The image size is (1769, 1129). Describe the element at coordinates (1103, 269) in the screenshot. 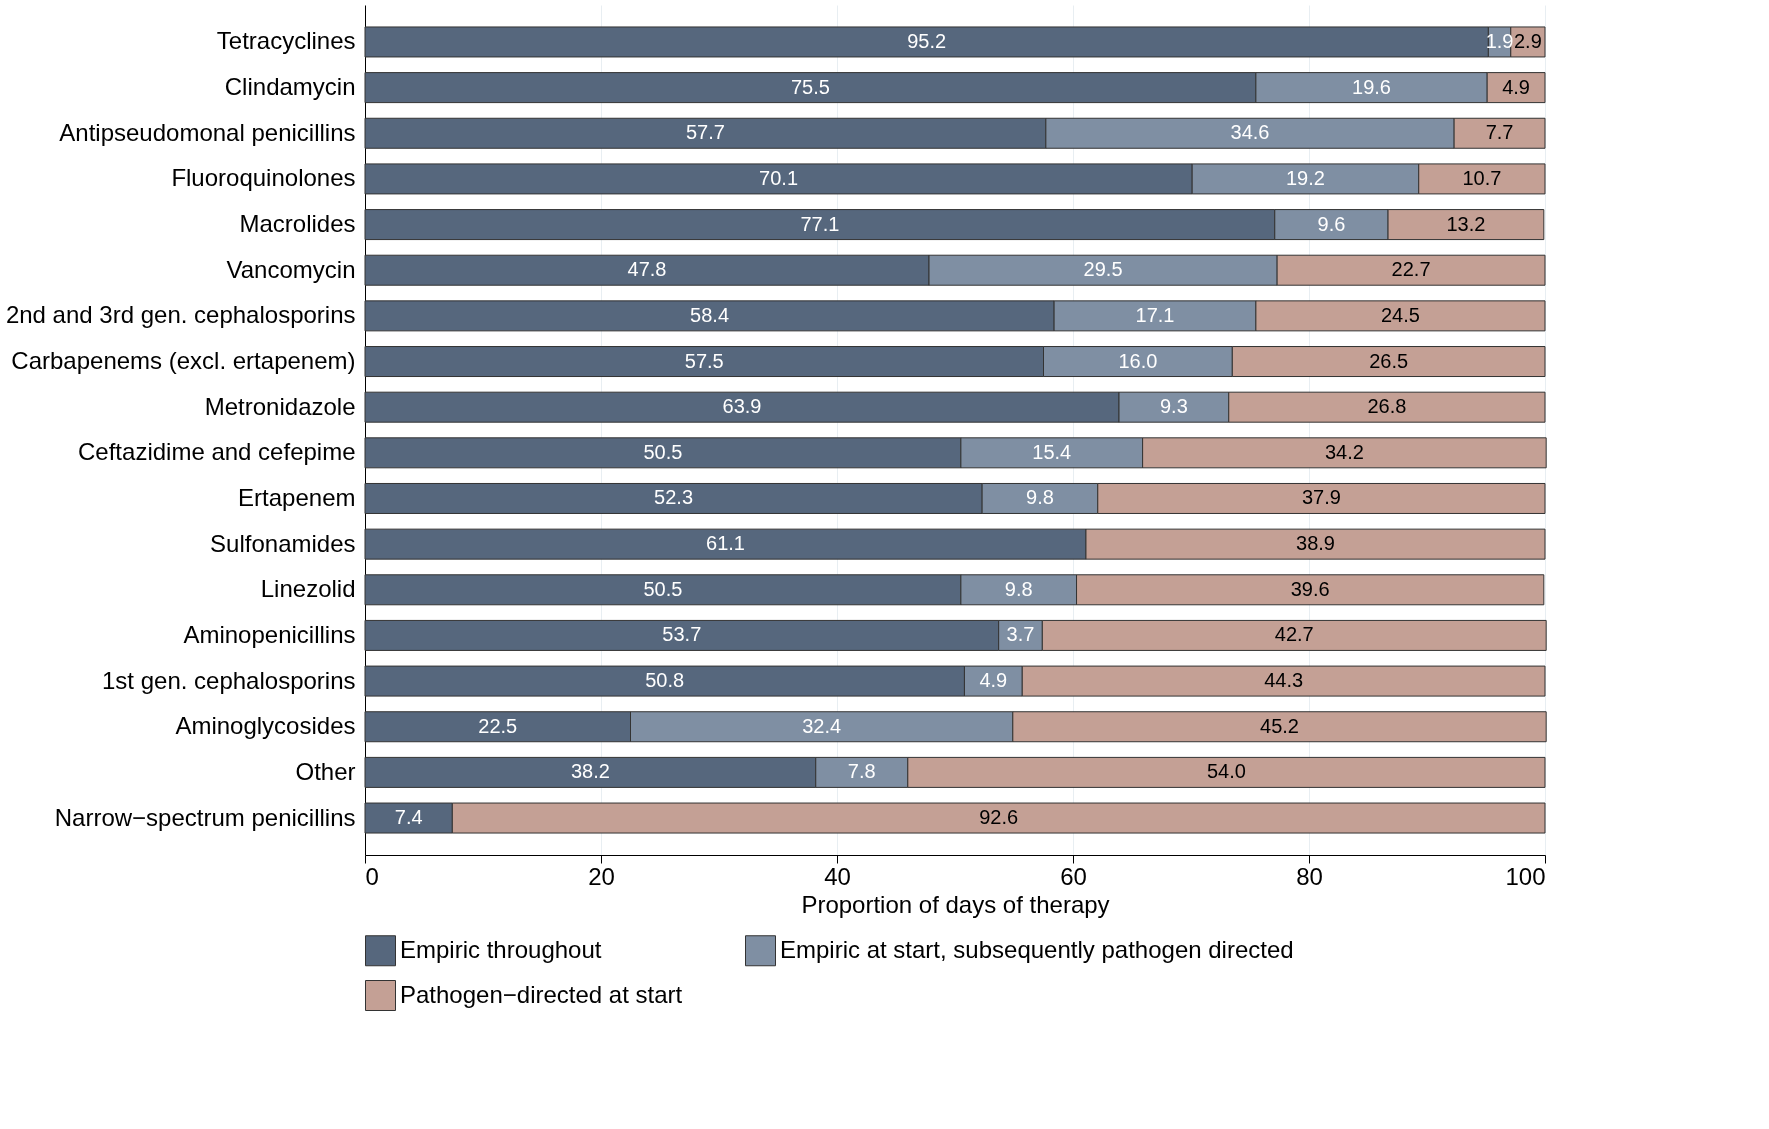

I see `data-label: 29.5` at that location.